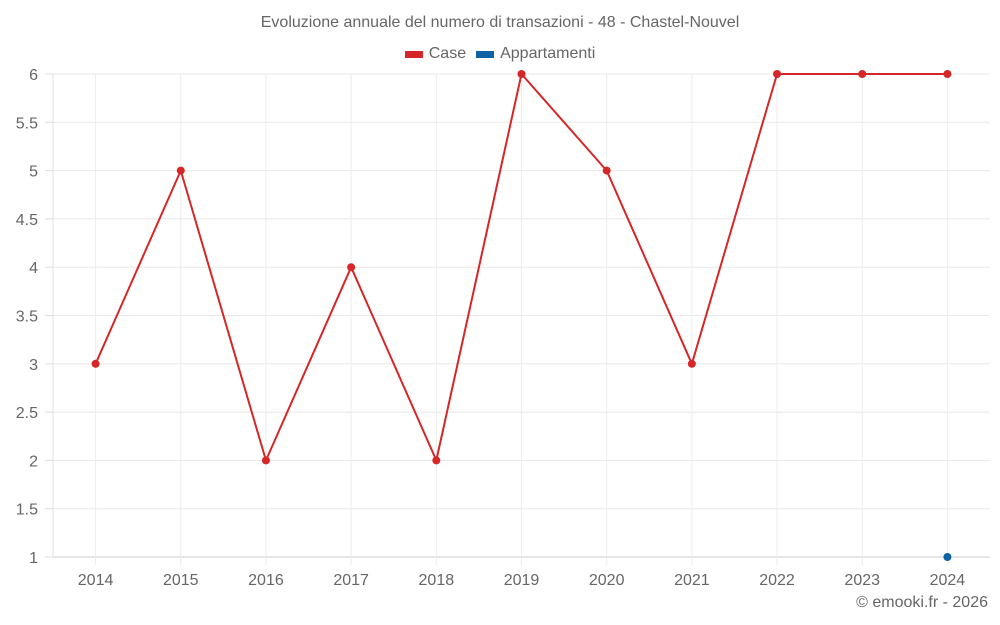 This screenshot has height=625, width=1000. Describe the element at coordinates (27, 413) in the screenshot. I see `y-tick-label: 2.5` at that location.